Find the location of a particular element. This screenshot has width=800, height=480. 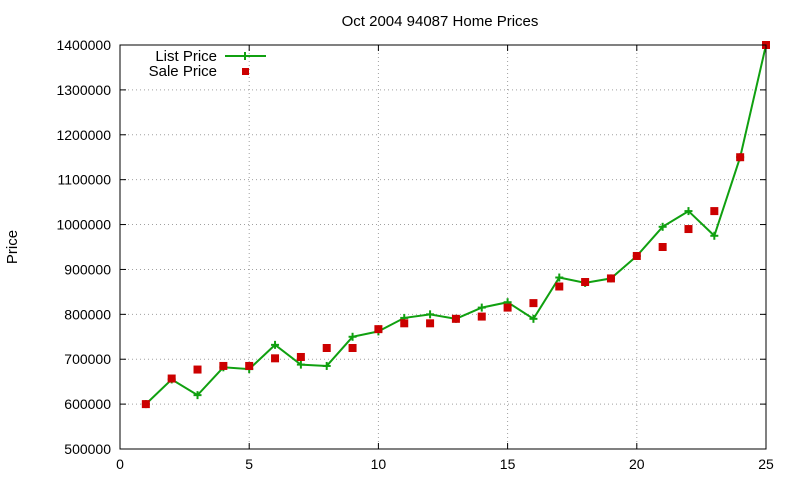

y-tick-label: 1300000 is located at coordinates (83, 90).